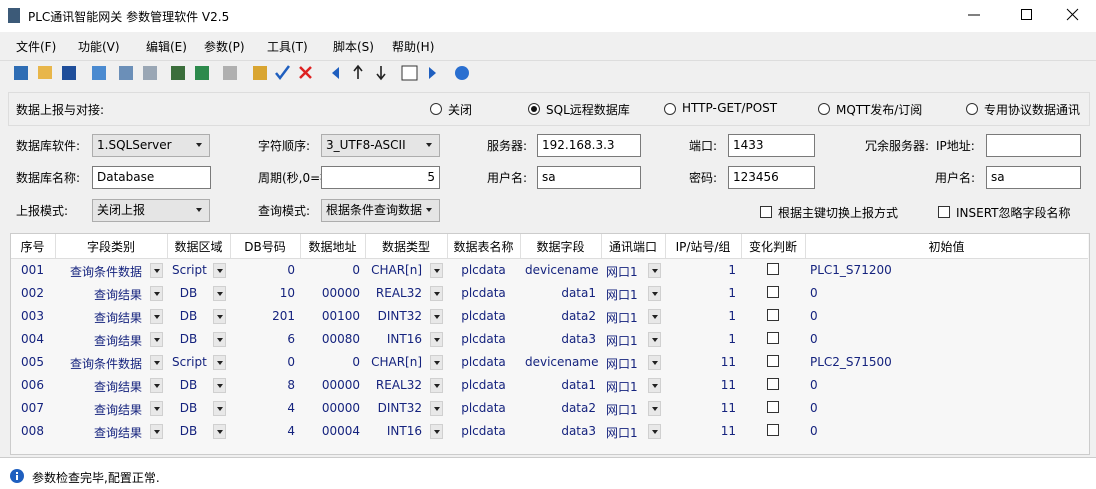 Image resolution: width=1096 pixels, height=489 pixels. I want to click on menu-item: 功能(V), so click(99, 47).